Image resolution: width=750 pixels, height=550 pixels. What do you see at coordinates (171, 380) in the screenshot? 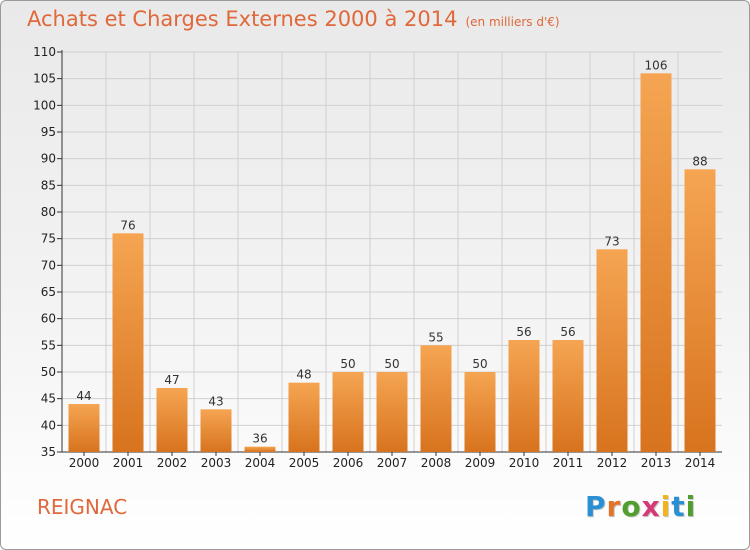
I see `data-label-2002: 47` at bounding box center [171, 380].